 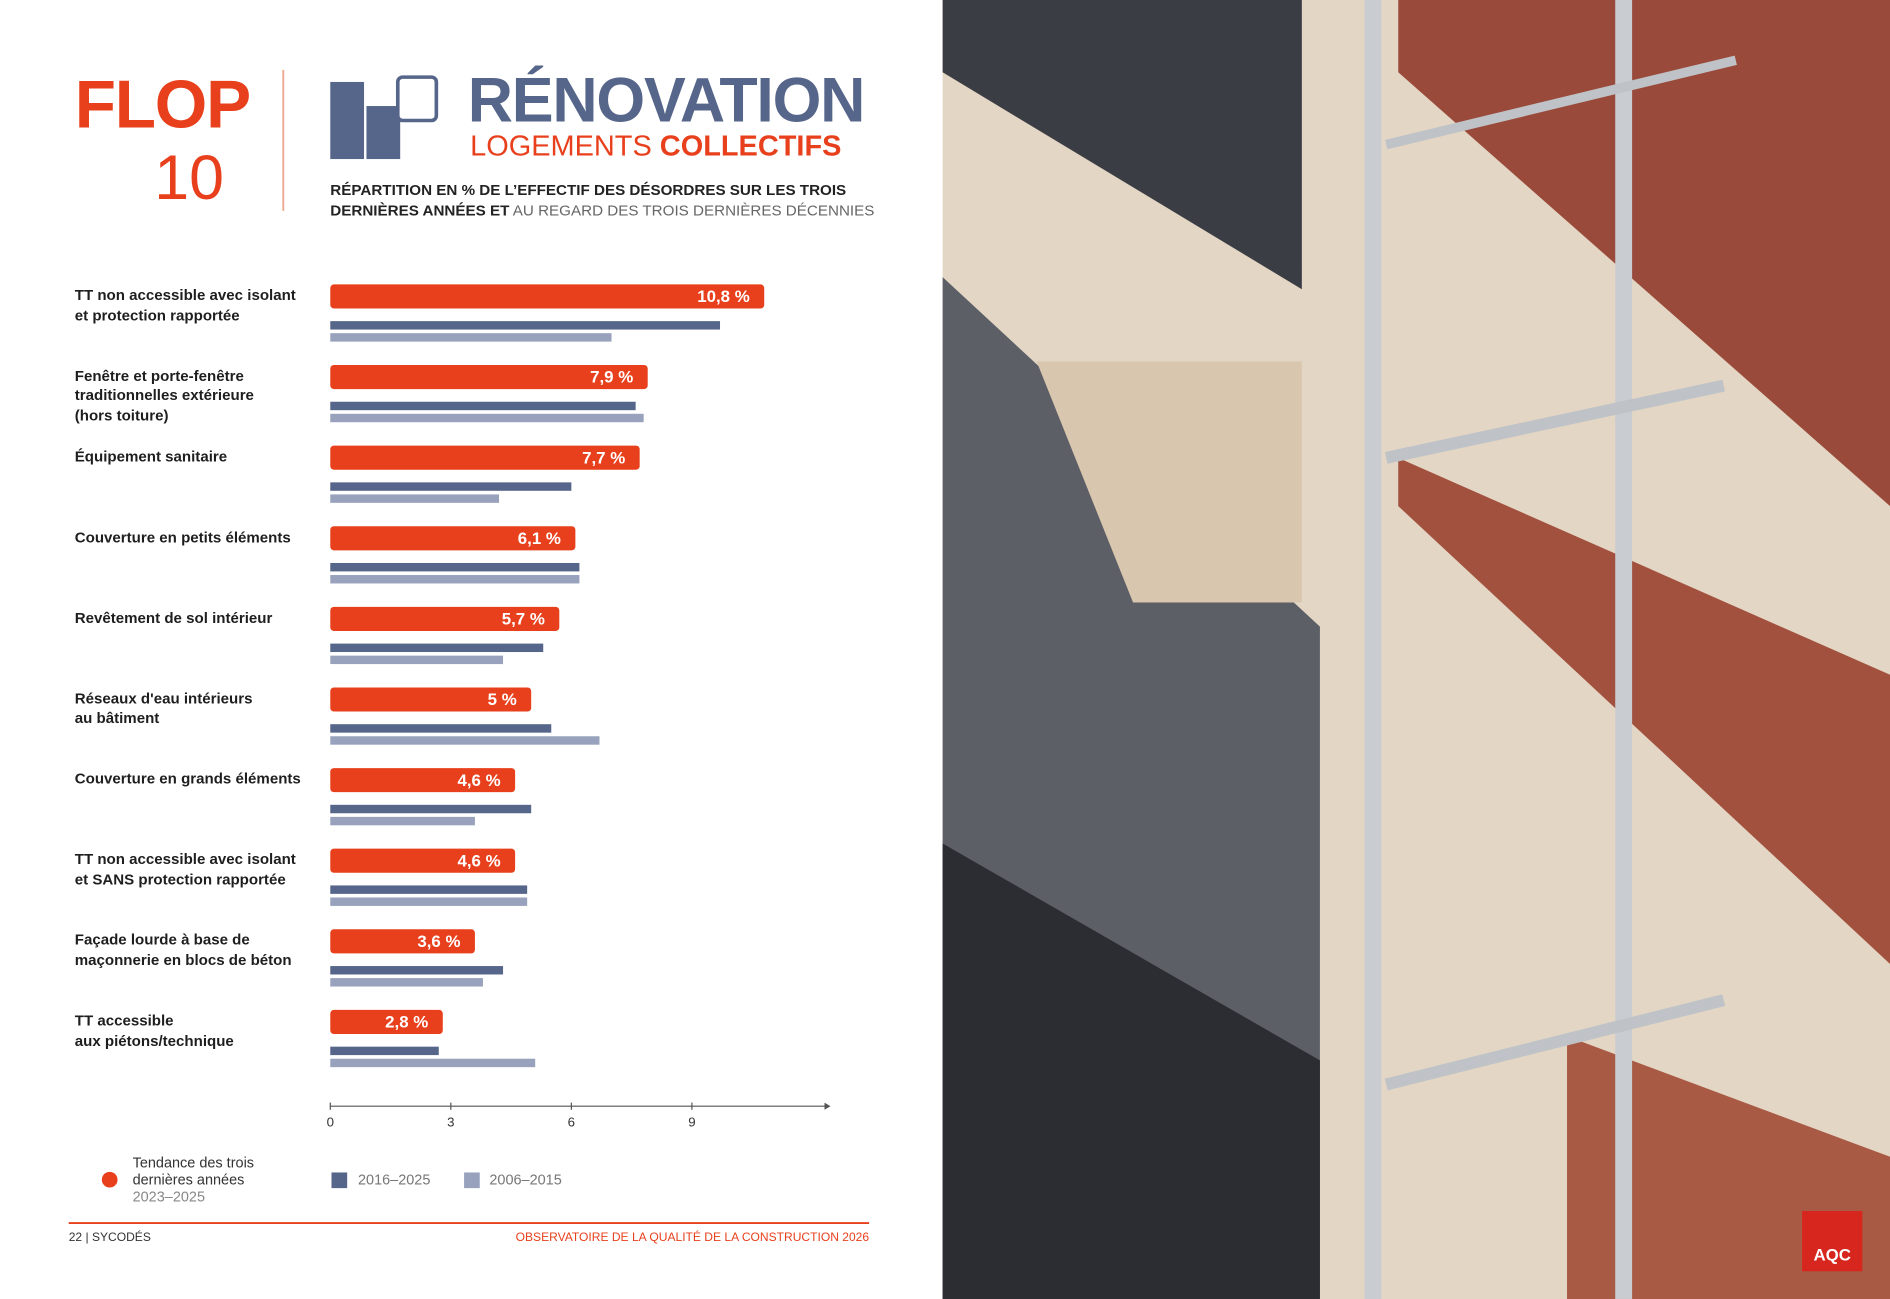 I want to click on subtitle-light: LOGEMENTS, so click(x=561, y=146).